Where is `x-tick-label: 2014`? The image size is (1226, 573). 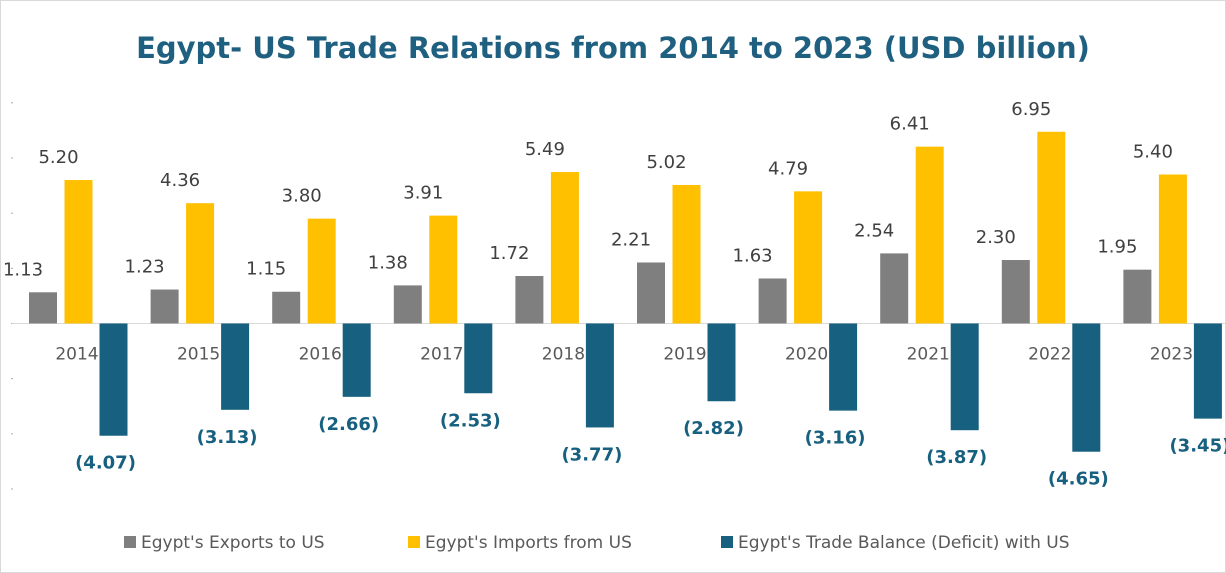 x-tick-label: 2014 is located at coordinates (76, 354).